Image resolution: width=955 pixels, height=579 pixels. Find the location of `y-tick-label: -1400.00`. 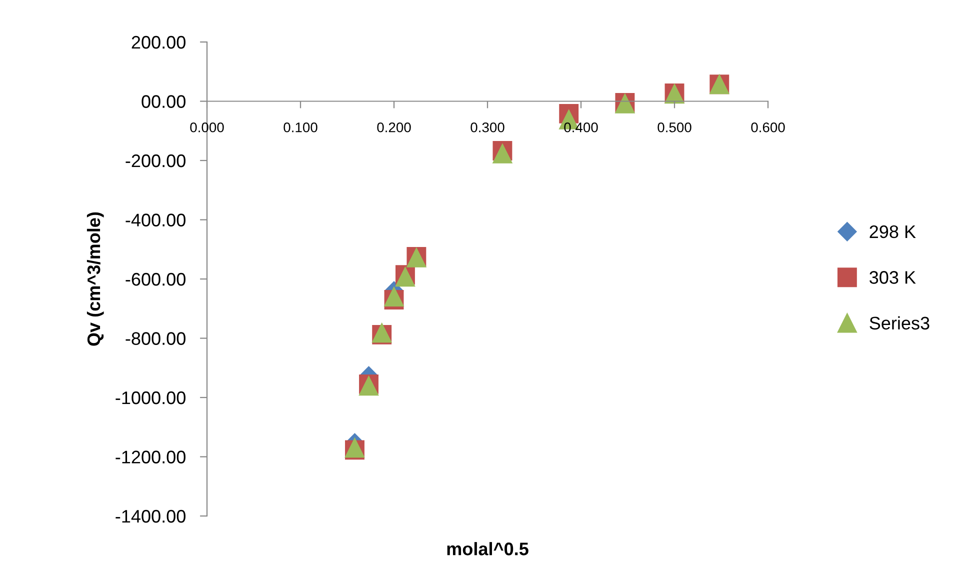

y-tick-label: -1400.00 is located at coordinates (151, 516).